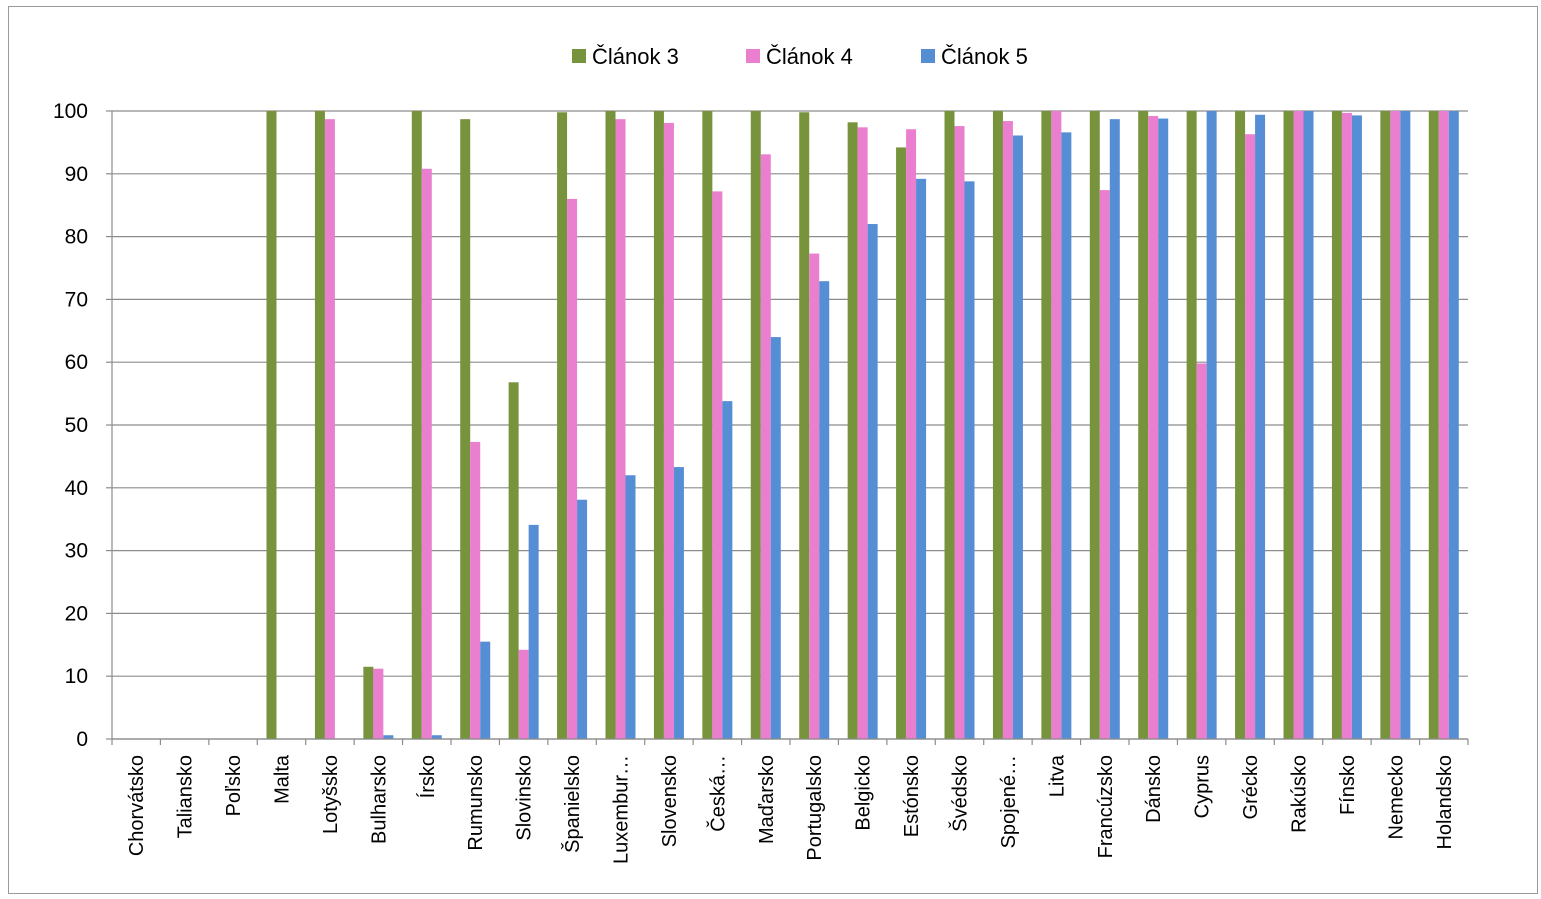  I want to click on y-tick-label: 20, so click(76, 613).